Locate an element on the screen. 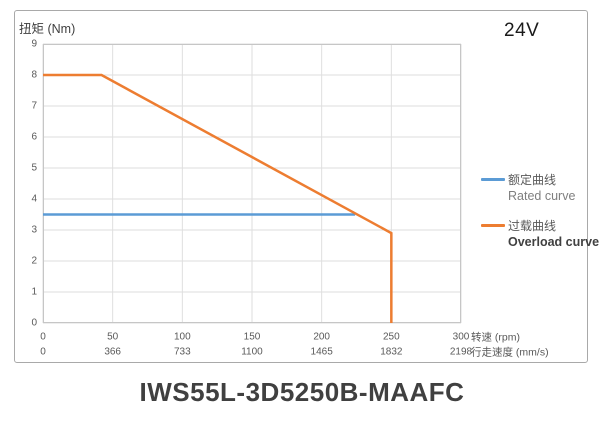 This screenshot has height=421, width=604. legend-item-overload: 过载曲线 Overload curve is located at coordinates (542, 233).